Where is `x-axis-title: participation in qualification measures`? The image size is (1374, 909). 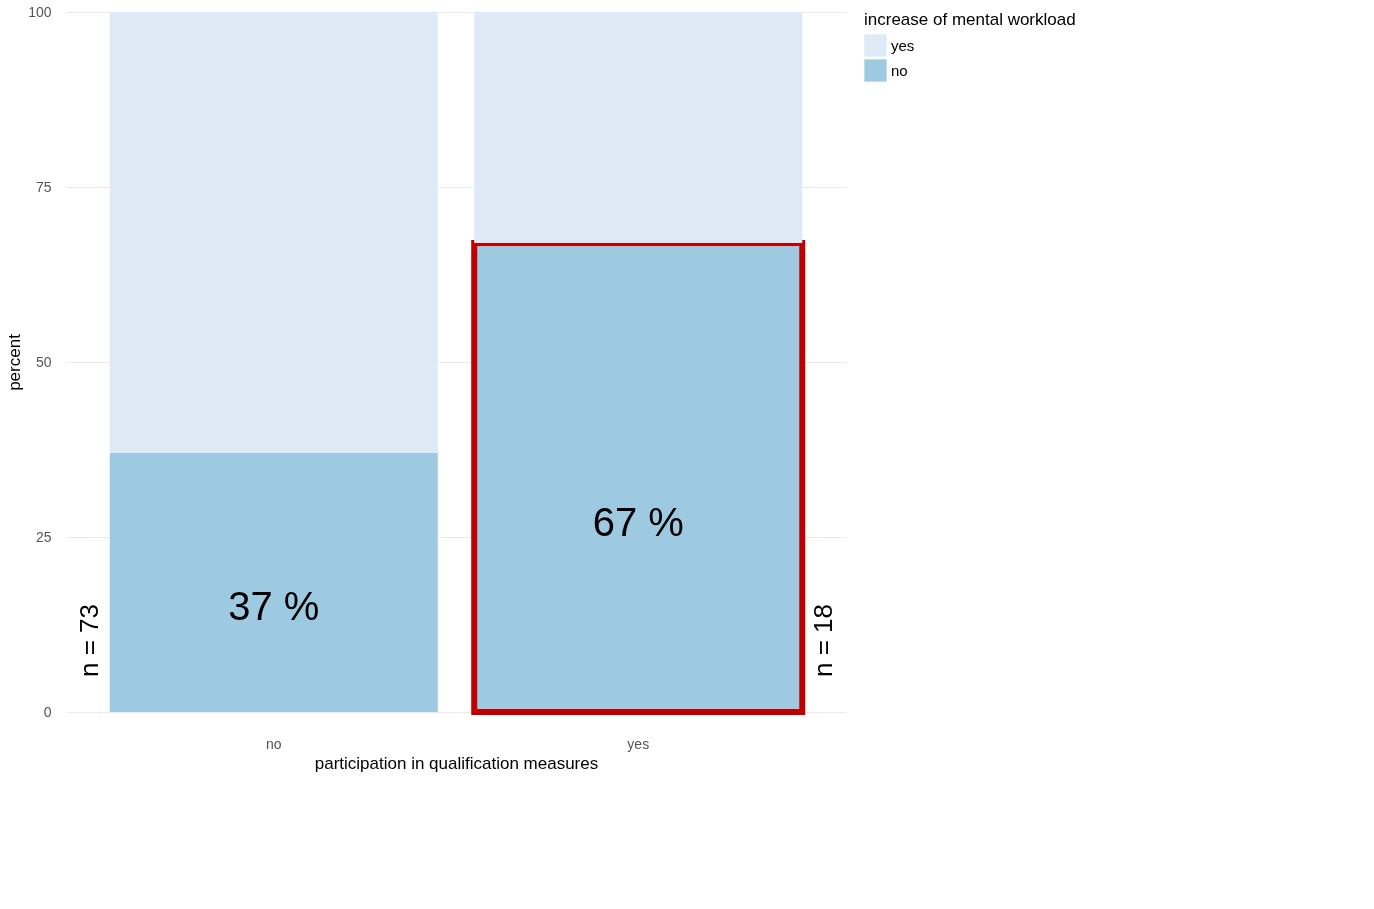
x-axis-title: participation in qualification measures is located at coordinates (456, 763).